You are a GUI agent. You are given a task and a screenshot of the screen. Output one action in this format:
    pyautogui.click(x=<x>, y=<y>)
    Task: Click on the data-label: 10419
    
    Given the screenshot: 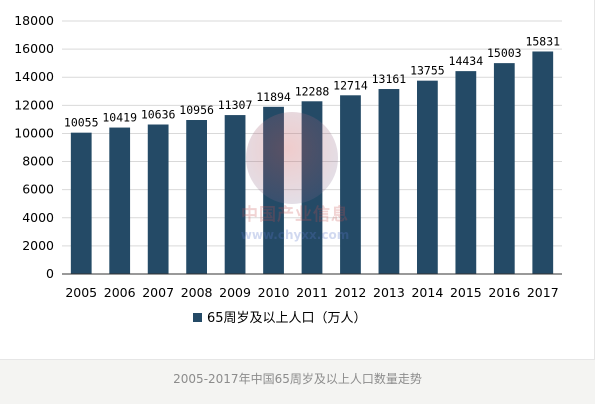 What is the action you would take?
    pyautogui.click(x=119, y=118)
    